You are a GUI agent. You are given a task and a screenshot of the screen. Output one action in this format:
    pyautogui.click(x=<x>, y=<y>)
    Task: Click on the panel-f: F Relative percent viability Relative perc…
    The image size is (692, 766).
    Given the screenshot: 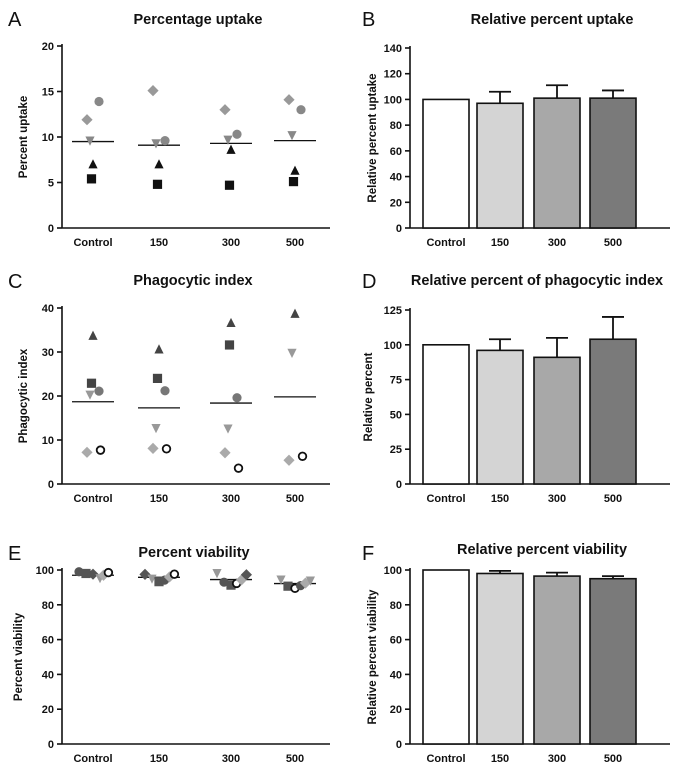 What is the action you would take?
    pyautogui.click(x=516, y=653)
    